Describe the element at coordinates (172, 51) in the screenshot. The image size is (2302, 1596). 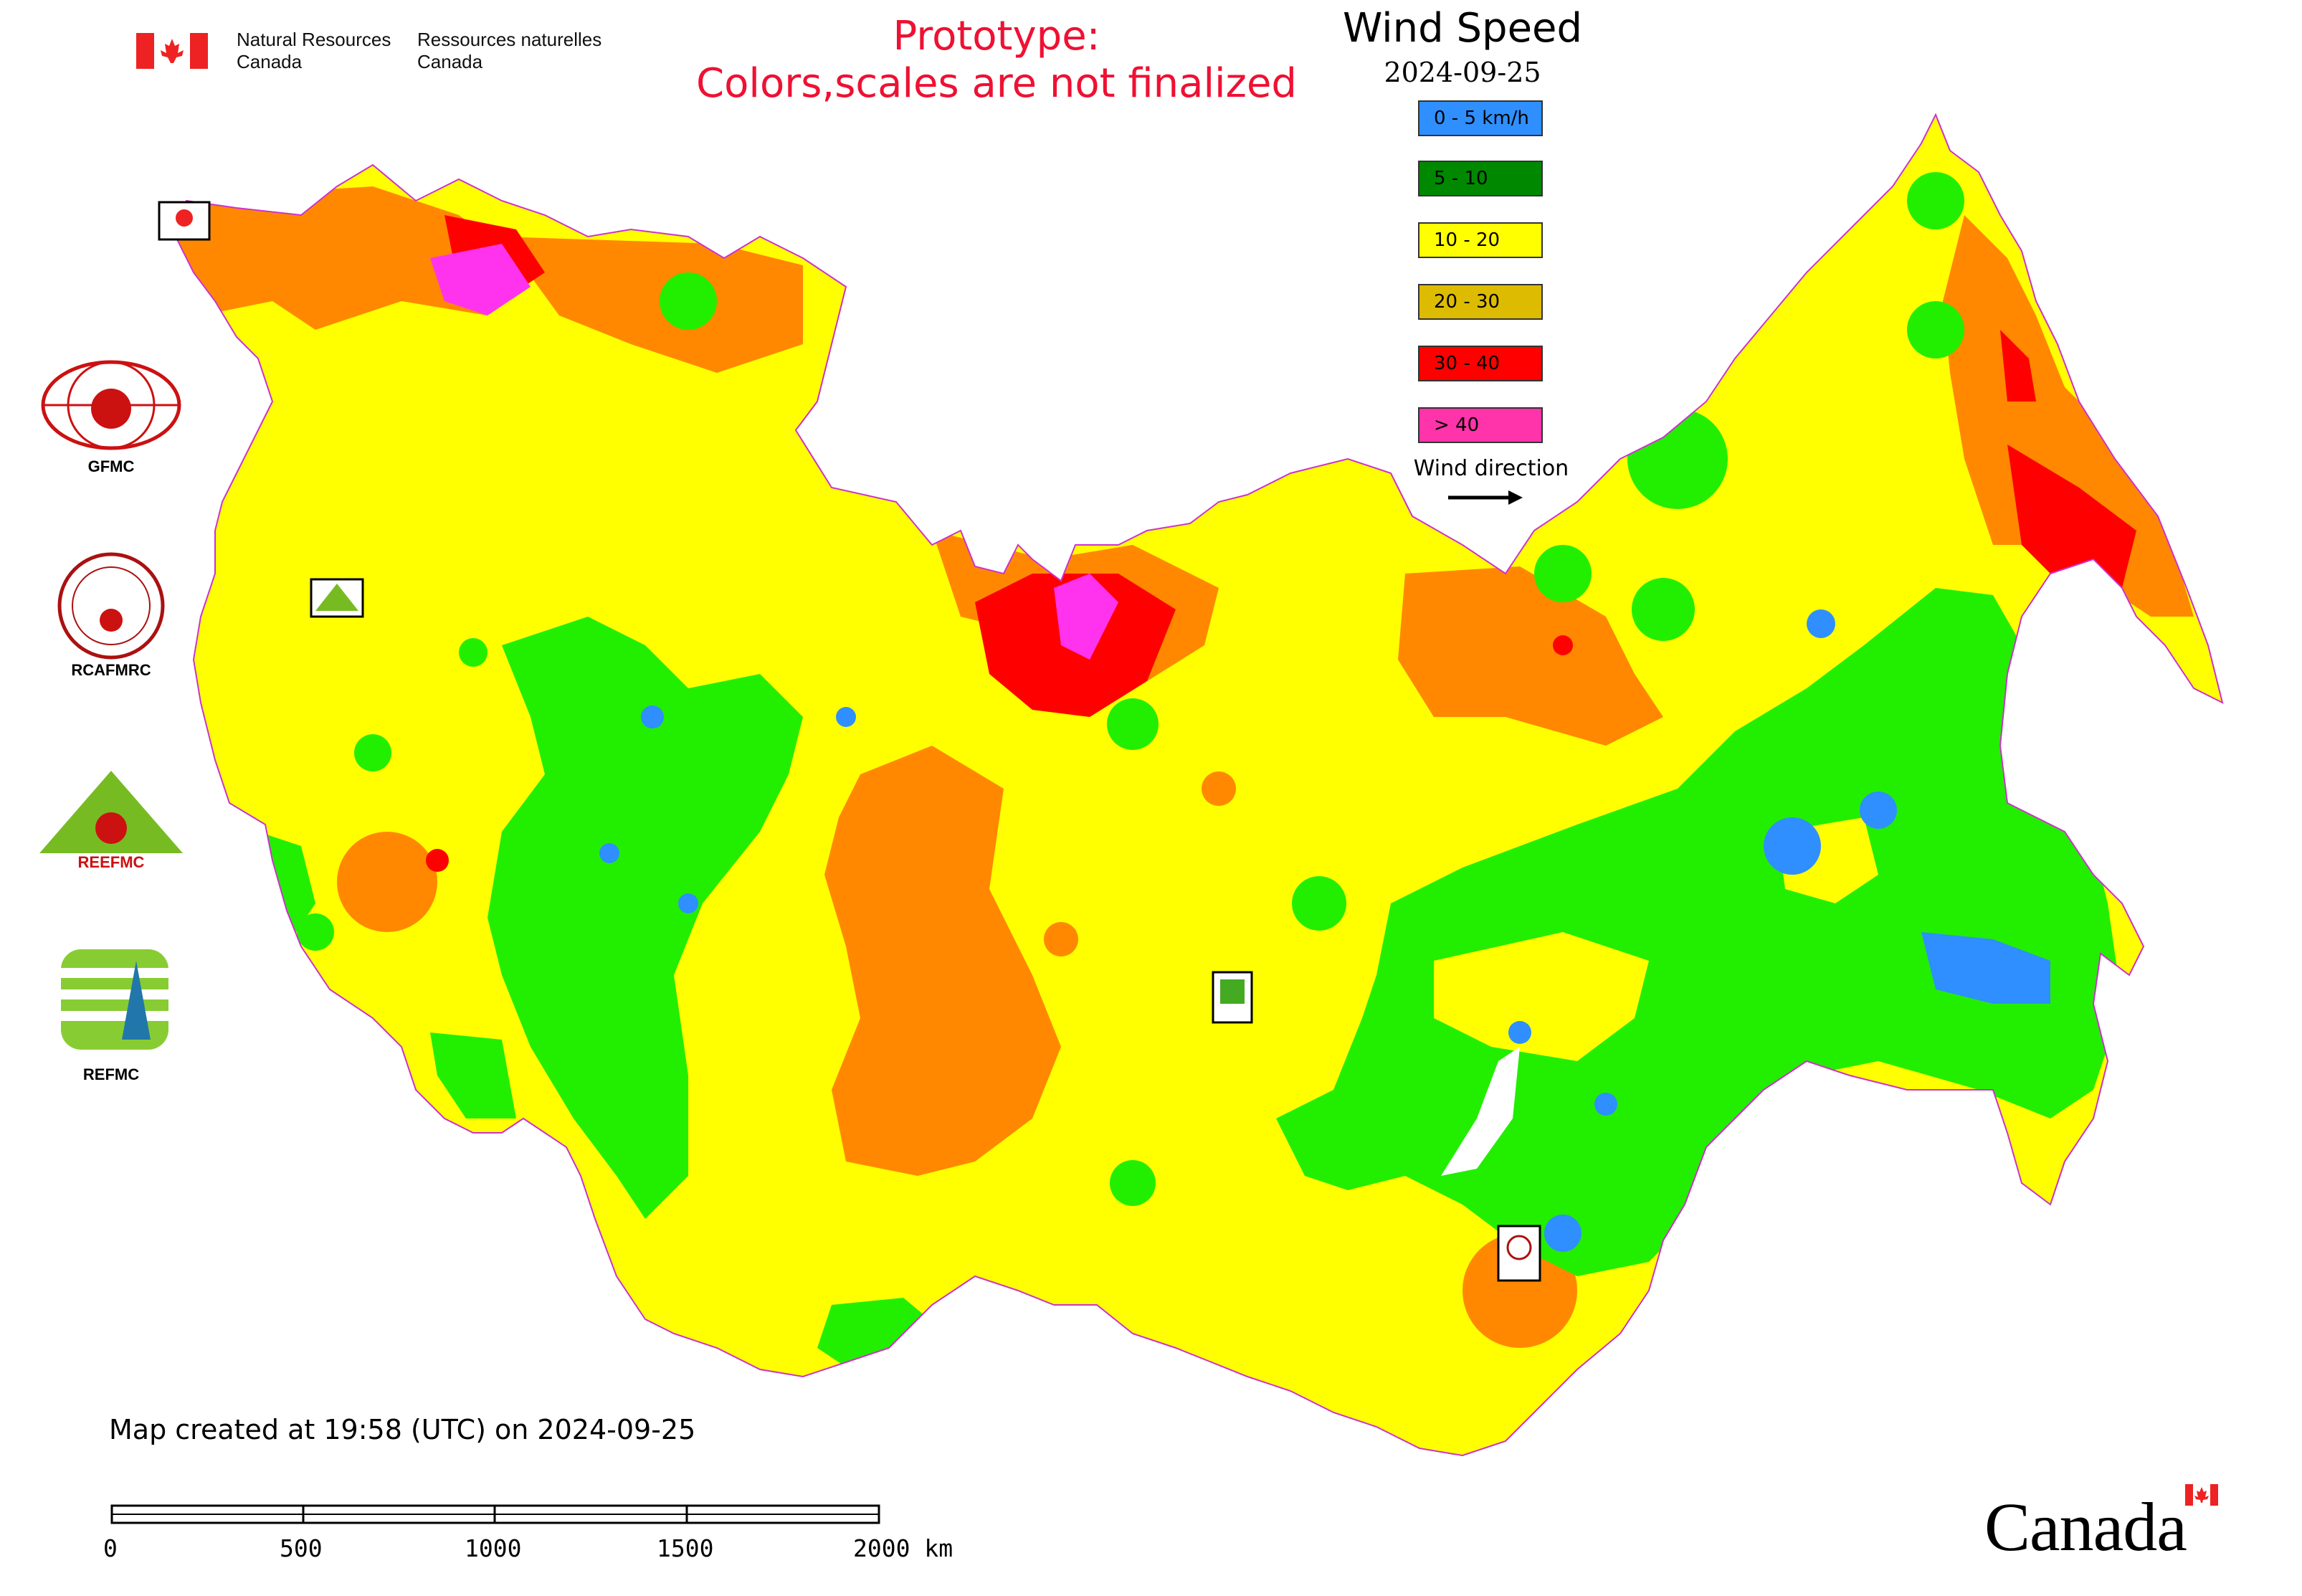
I see `canada-flag-icon` at that location.